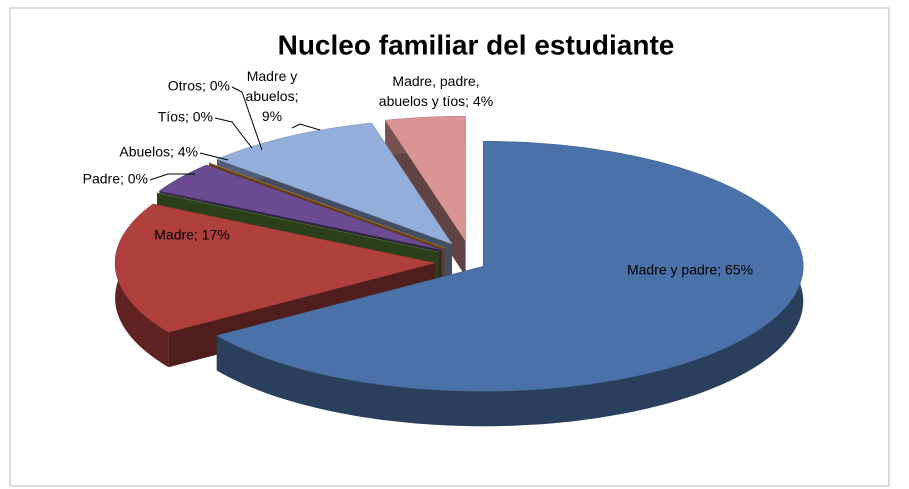  I want to click on data-label: Madre; 17%, so click(191, 235).